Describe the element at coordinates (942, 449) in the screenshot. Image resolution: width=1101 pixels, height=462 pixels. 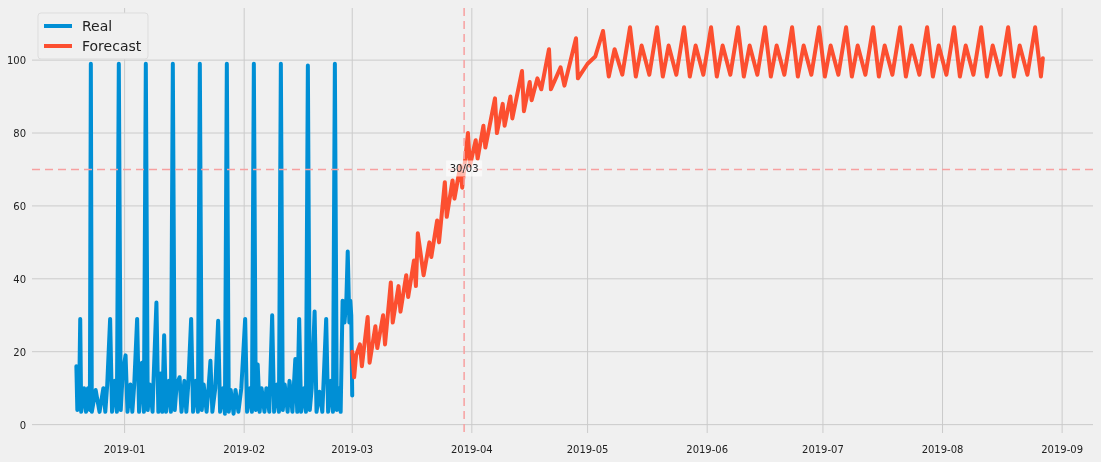
I see `x-tick-label: 2019-08` at that location.